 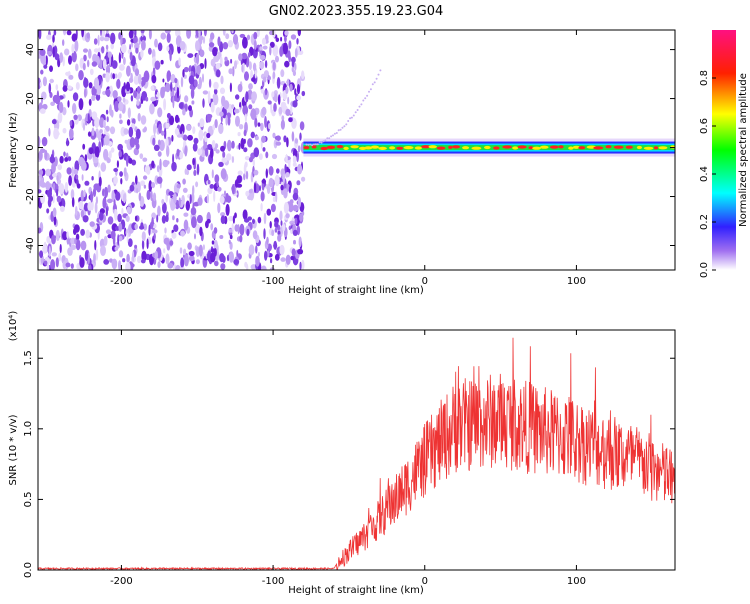 What do you see at coordinates (13, 150) in the screenshot?
I see `spectrogram-y-label: Frequency (Hz)` at bounding box center [13, 150].